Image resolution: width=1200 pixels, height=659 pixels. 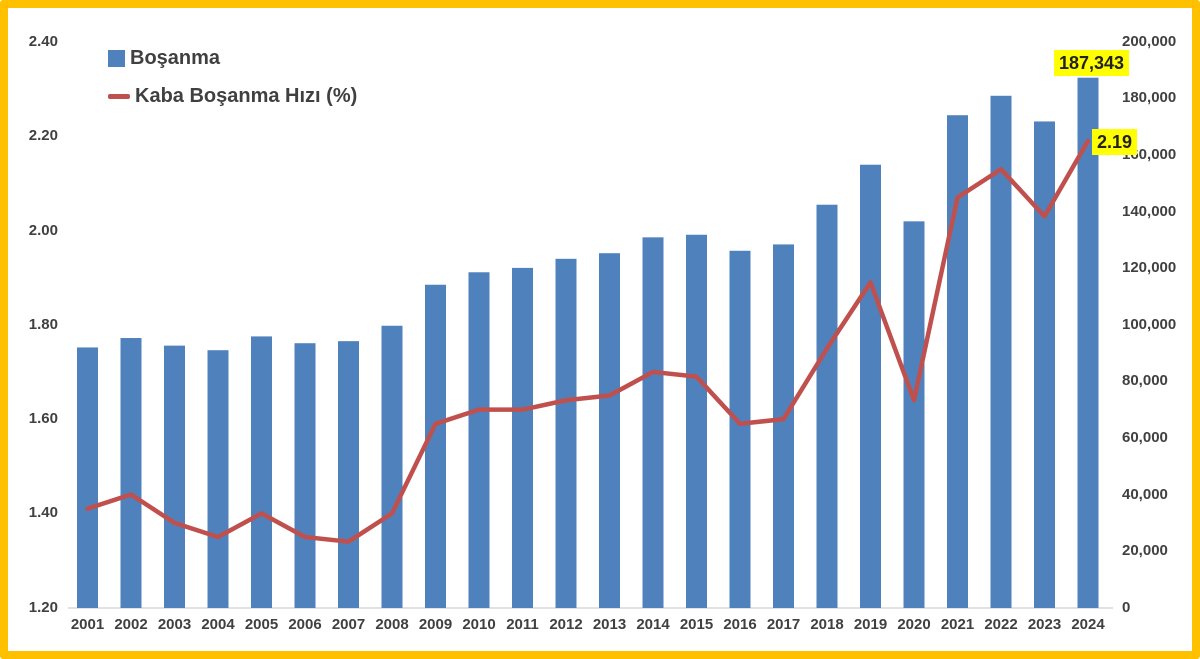 I want to click on bar-2020, so click(x=914, y=414).